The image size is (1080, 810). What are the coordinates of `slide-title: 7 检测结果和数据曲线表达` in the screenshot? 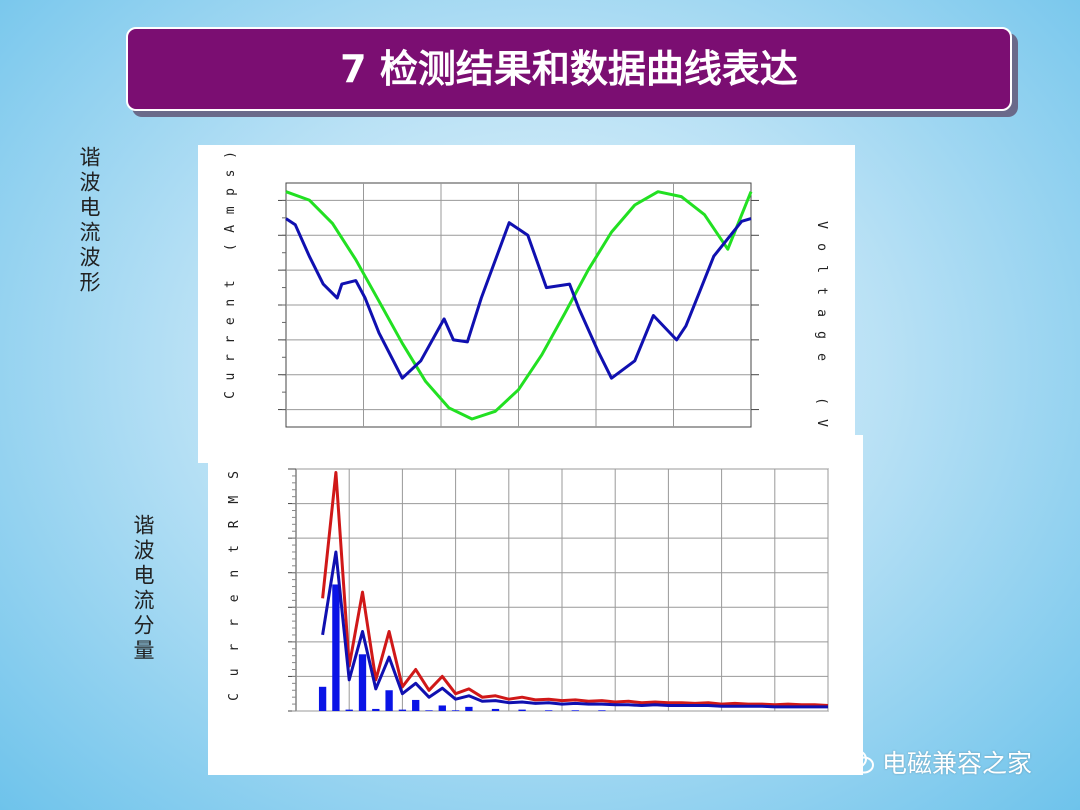 It's located at (569, 69).